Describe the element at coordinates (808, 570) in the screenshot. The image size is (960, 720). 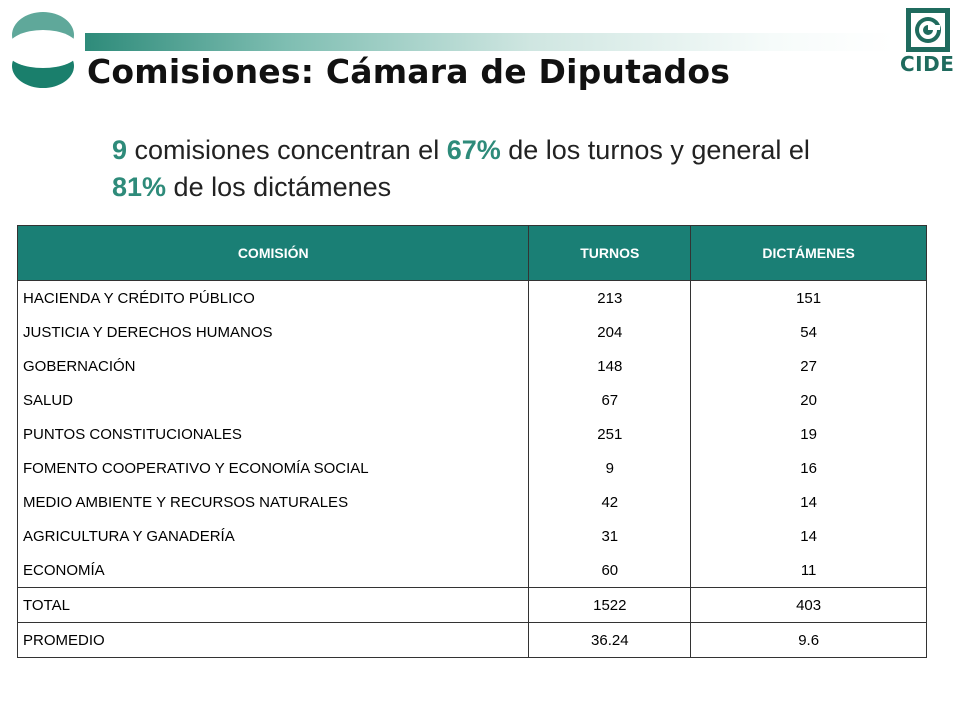
I see `cell-dictamenes: 11` at that location.